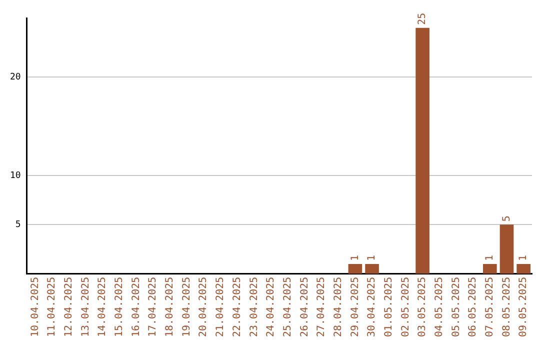 The image size is (540, 340). What do you see at coordinates (35, 307) in the screenshot?
I see `x-tick-label: 10.04.2025` at bounding box center [35, 307].